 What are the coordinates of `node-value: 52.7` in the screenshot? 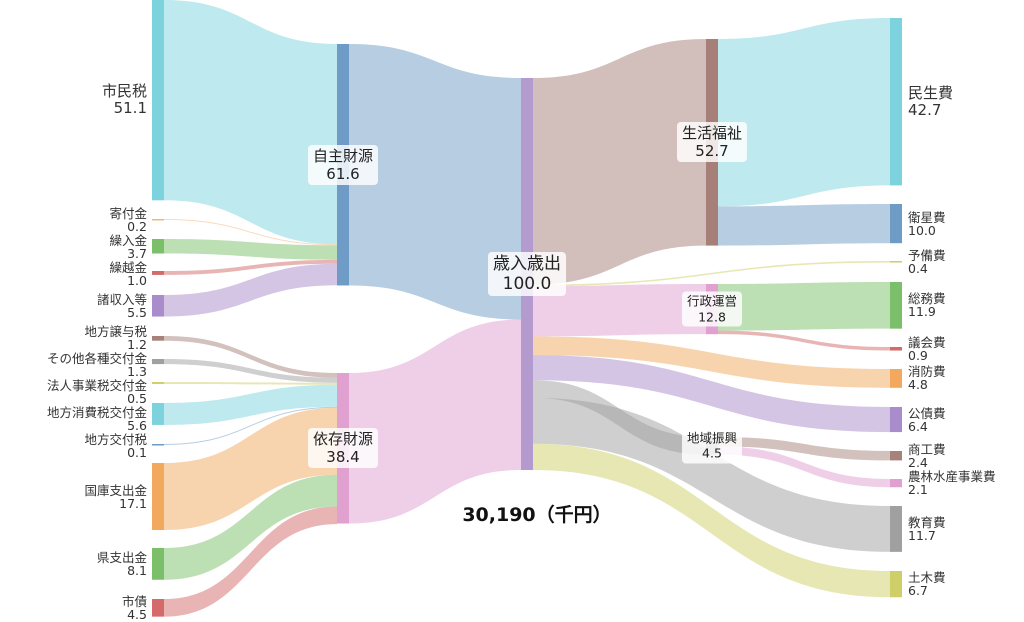 It's located at (712, 151).